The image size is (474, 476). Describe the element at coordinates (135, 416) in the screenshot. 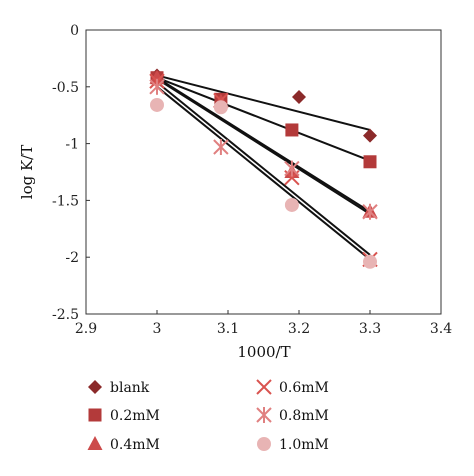

I see `legend-label-0-2mm: 0.2mM` at that location.